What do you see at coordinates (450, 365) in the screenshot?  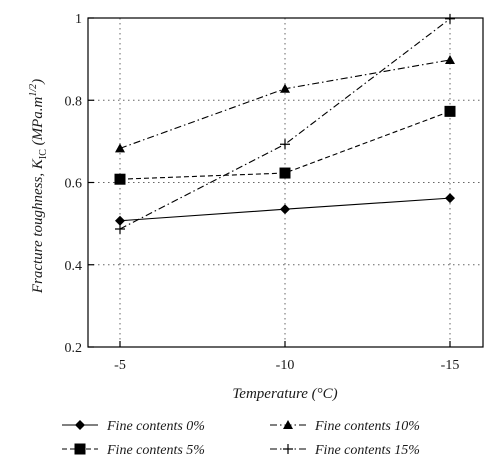 I see `x-tick-label-2: -15` at bounding box center [450, 365].